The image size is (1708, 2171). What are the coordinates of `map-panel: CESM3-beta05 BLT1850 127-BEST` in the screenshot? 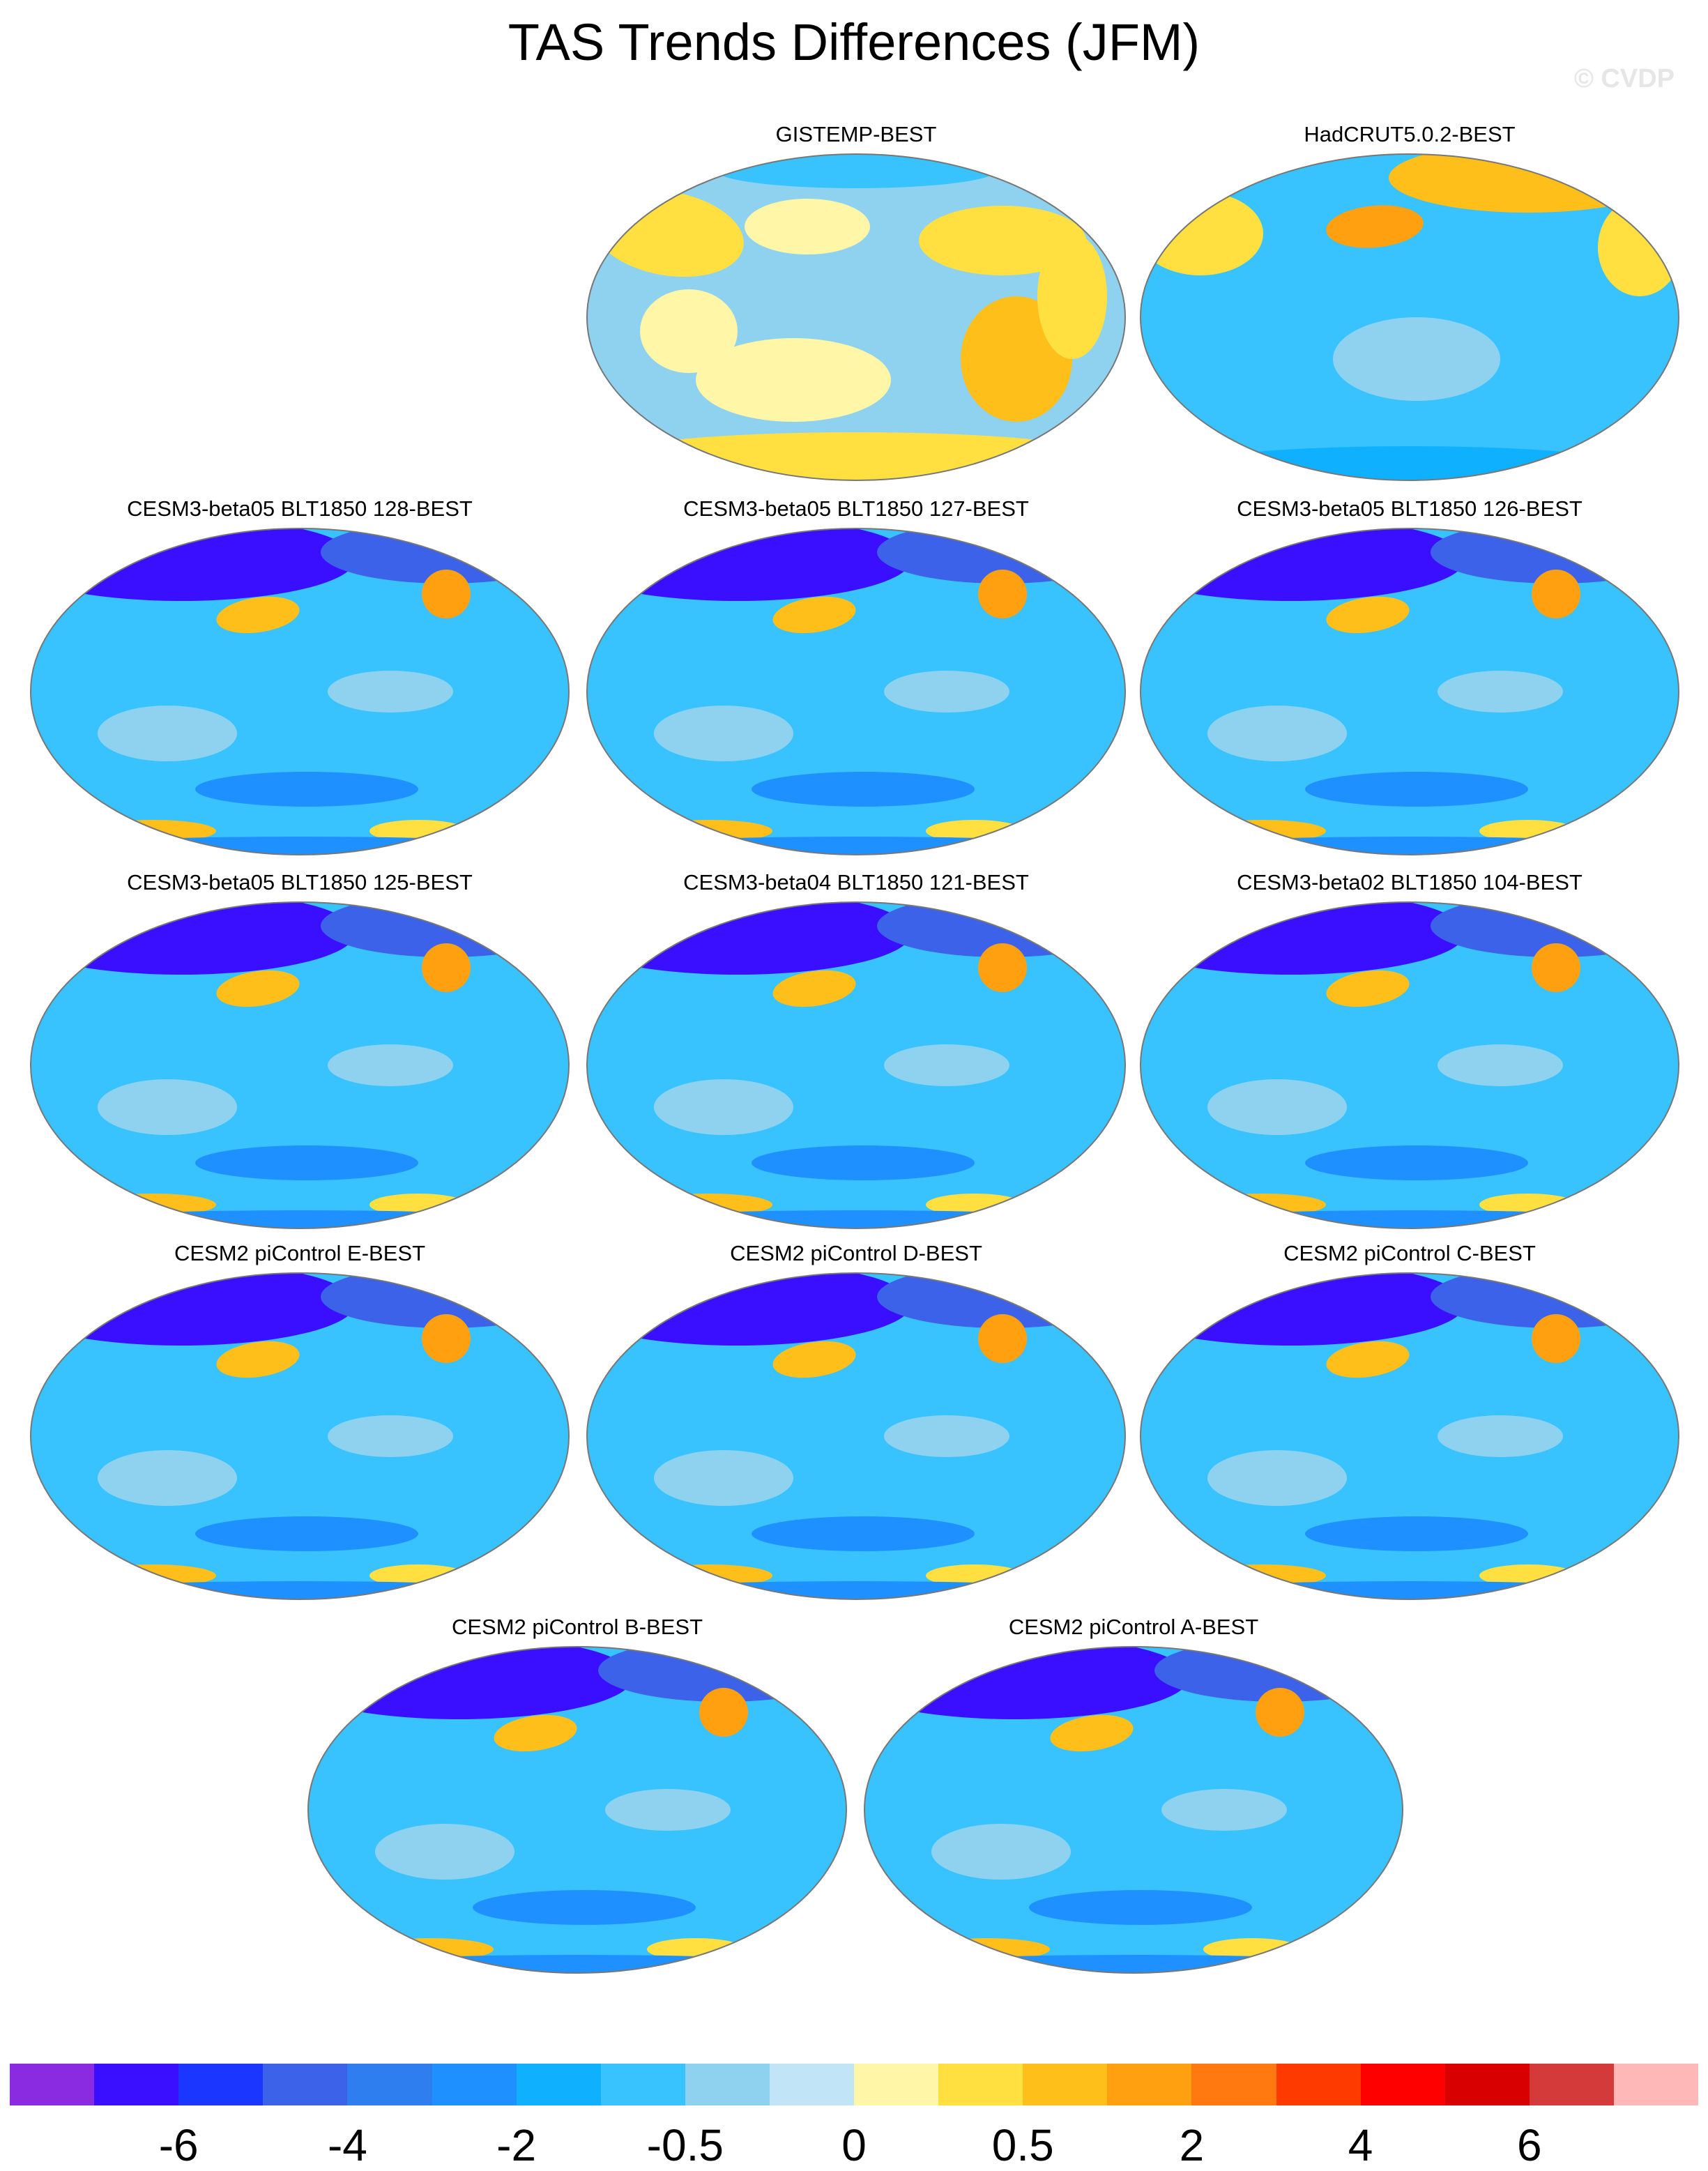 It's located at (856, 677).